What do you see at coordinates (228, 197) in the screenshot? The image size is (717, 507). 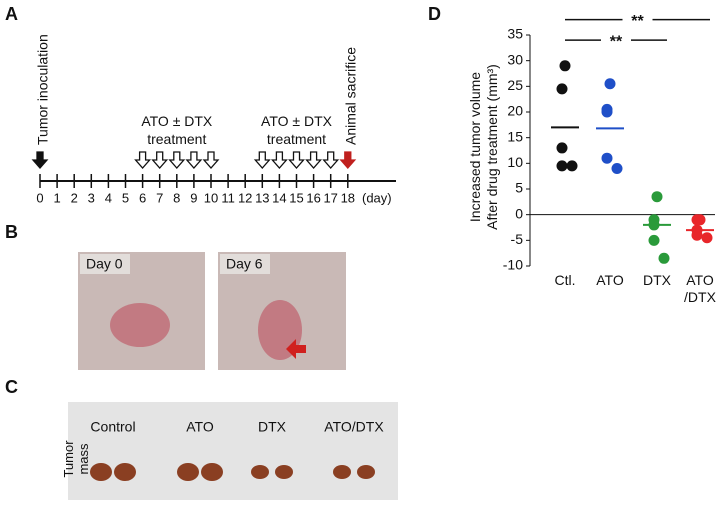 I see `day-label: 11` at bounding box center [228, 197].